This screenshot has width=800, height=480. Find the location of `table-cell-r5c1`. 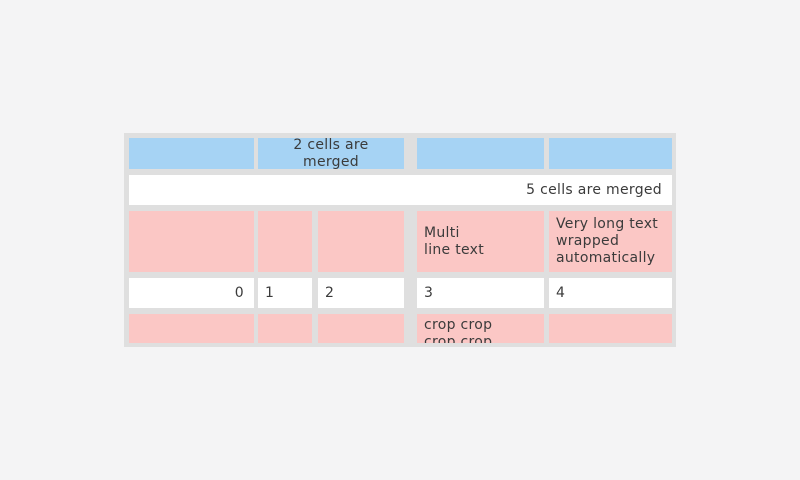

table-cell-r5c1 is located at coordinates (191, 328).